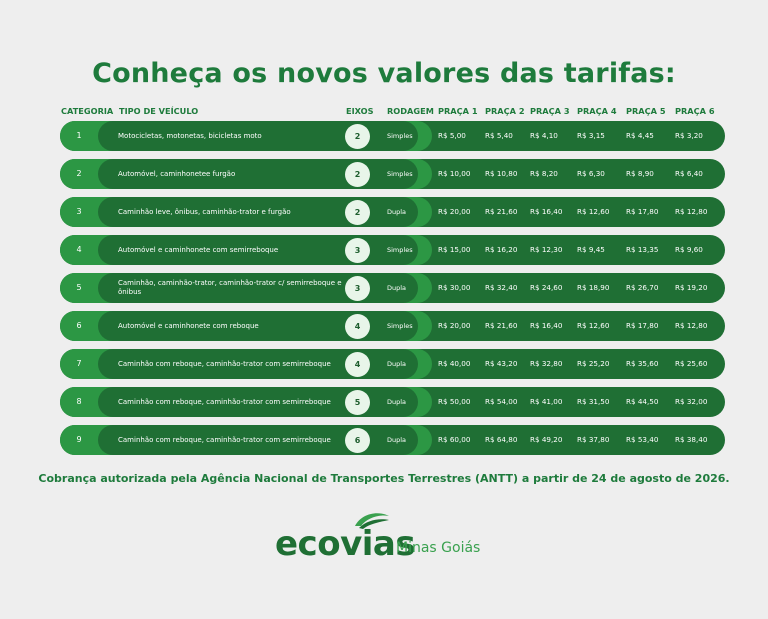  Describe the element at coordinates (357, 364) in the screenshot. I see `row-axles-badge: 4` at that location.